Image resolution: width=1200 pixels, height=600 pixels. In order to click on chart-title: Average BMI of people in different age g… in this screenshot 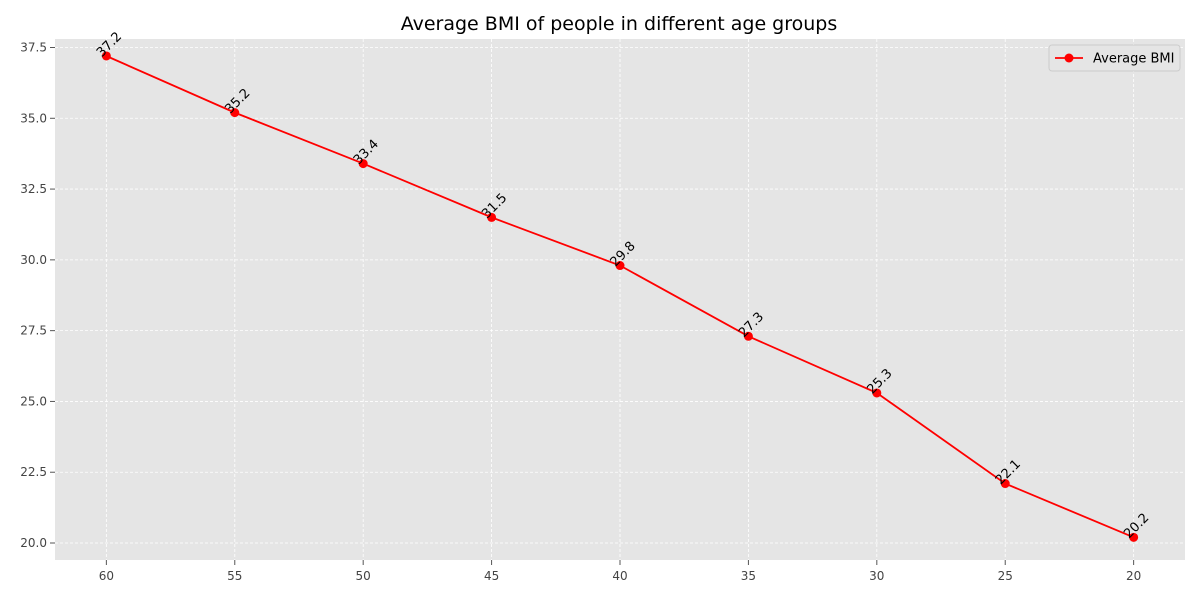, I will do `click(619, 24)`.